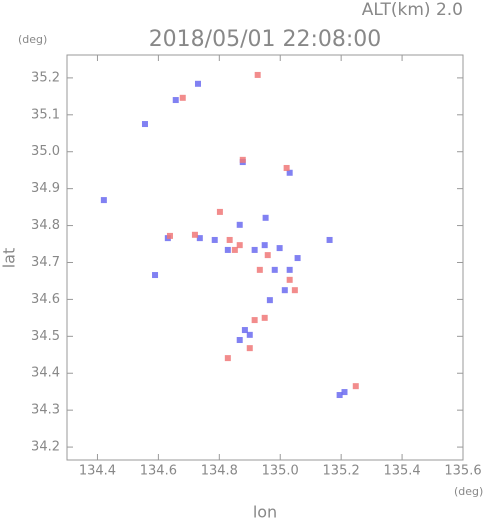  What do you see at coordinates (462, 471) in the screenshot?
I see `x-tick-label: 135.6` at bounding box center [462, 471].